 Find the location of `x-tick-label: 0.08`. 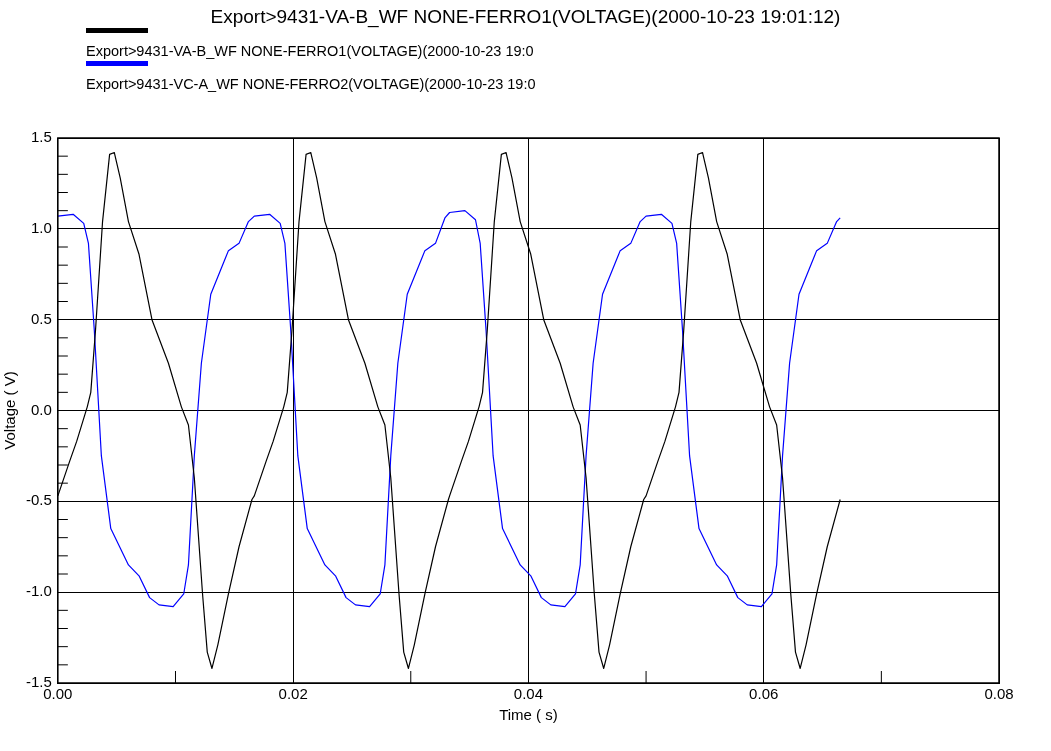

x-tick-label: 0.08 is located at coordinates (999, 694).